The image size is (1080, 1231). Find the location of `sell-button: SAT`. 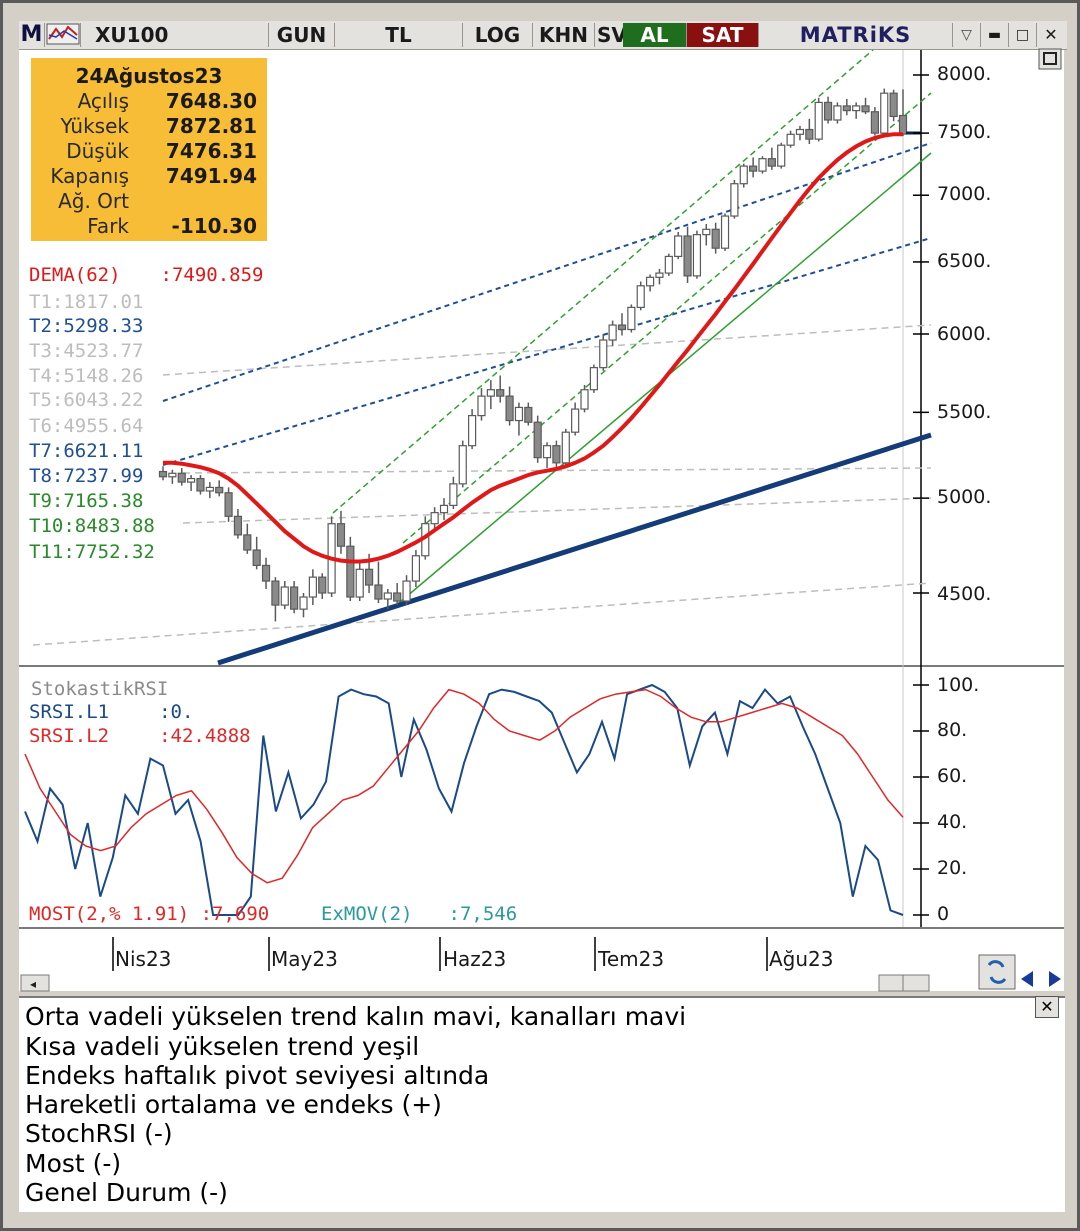

sell-button: SAT is located at coordinates (723, 35).